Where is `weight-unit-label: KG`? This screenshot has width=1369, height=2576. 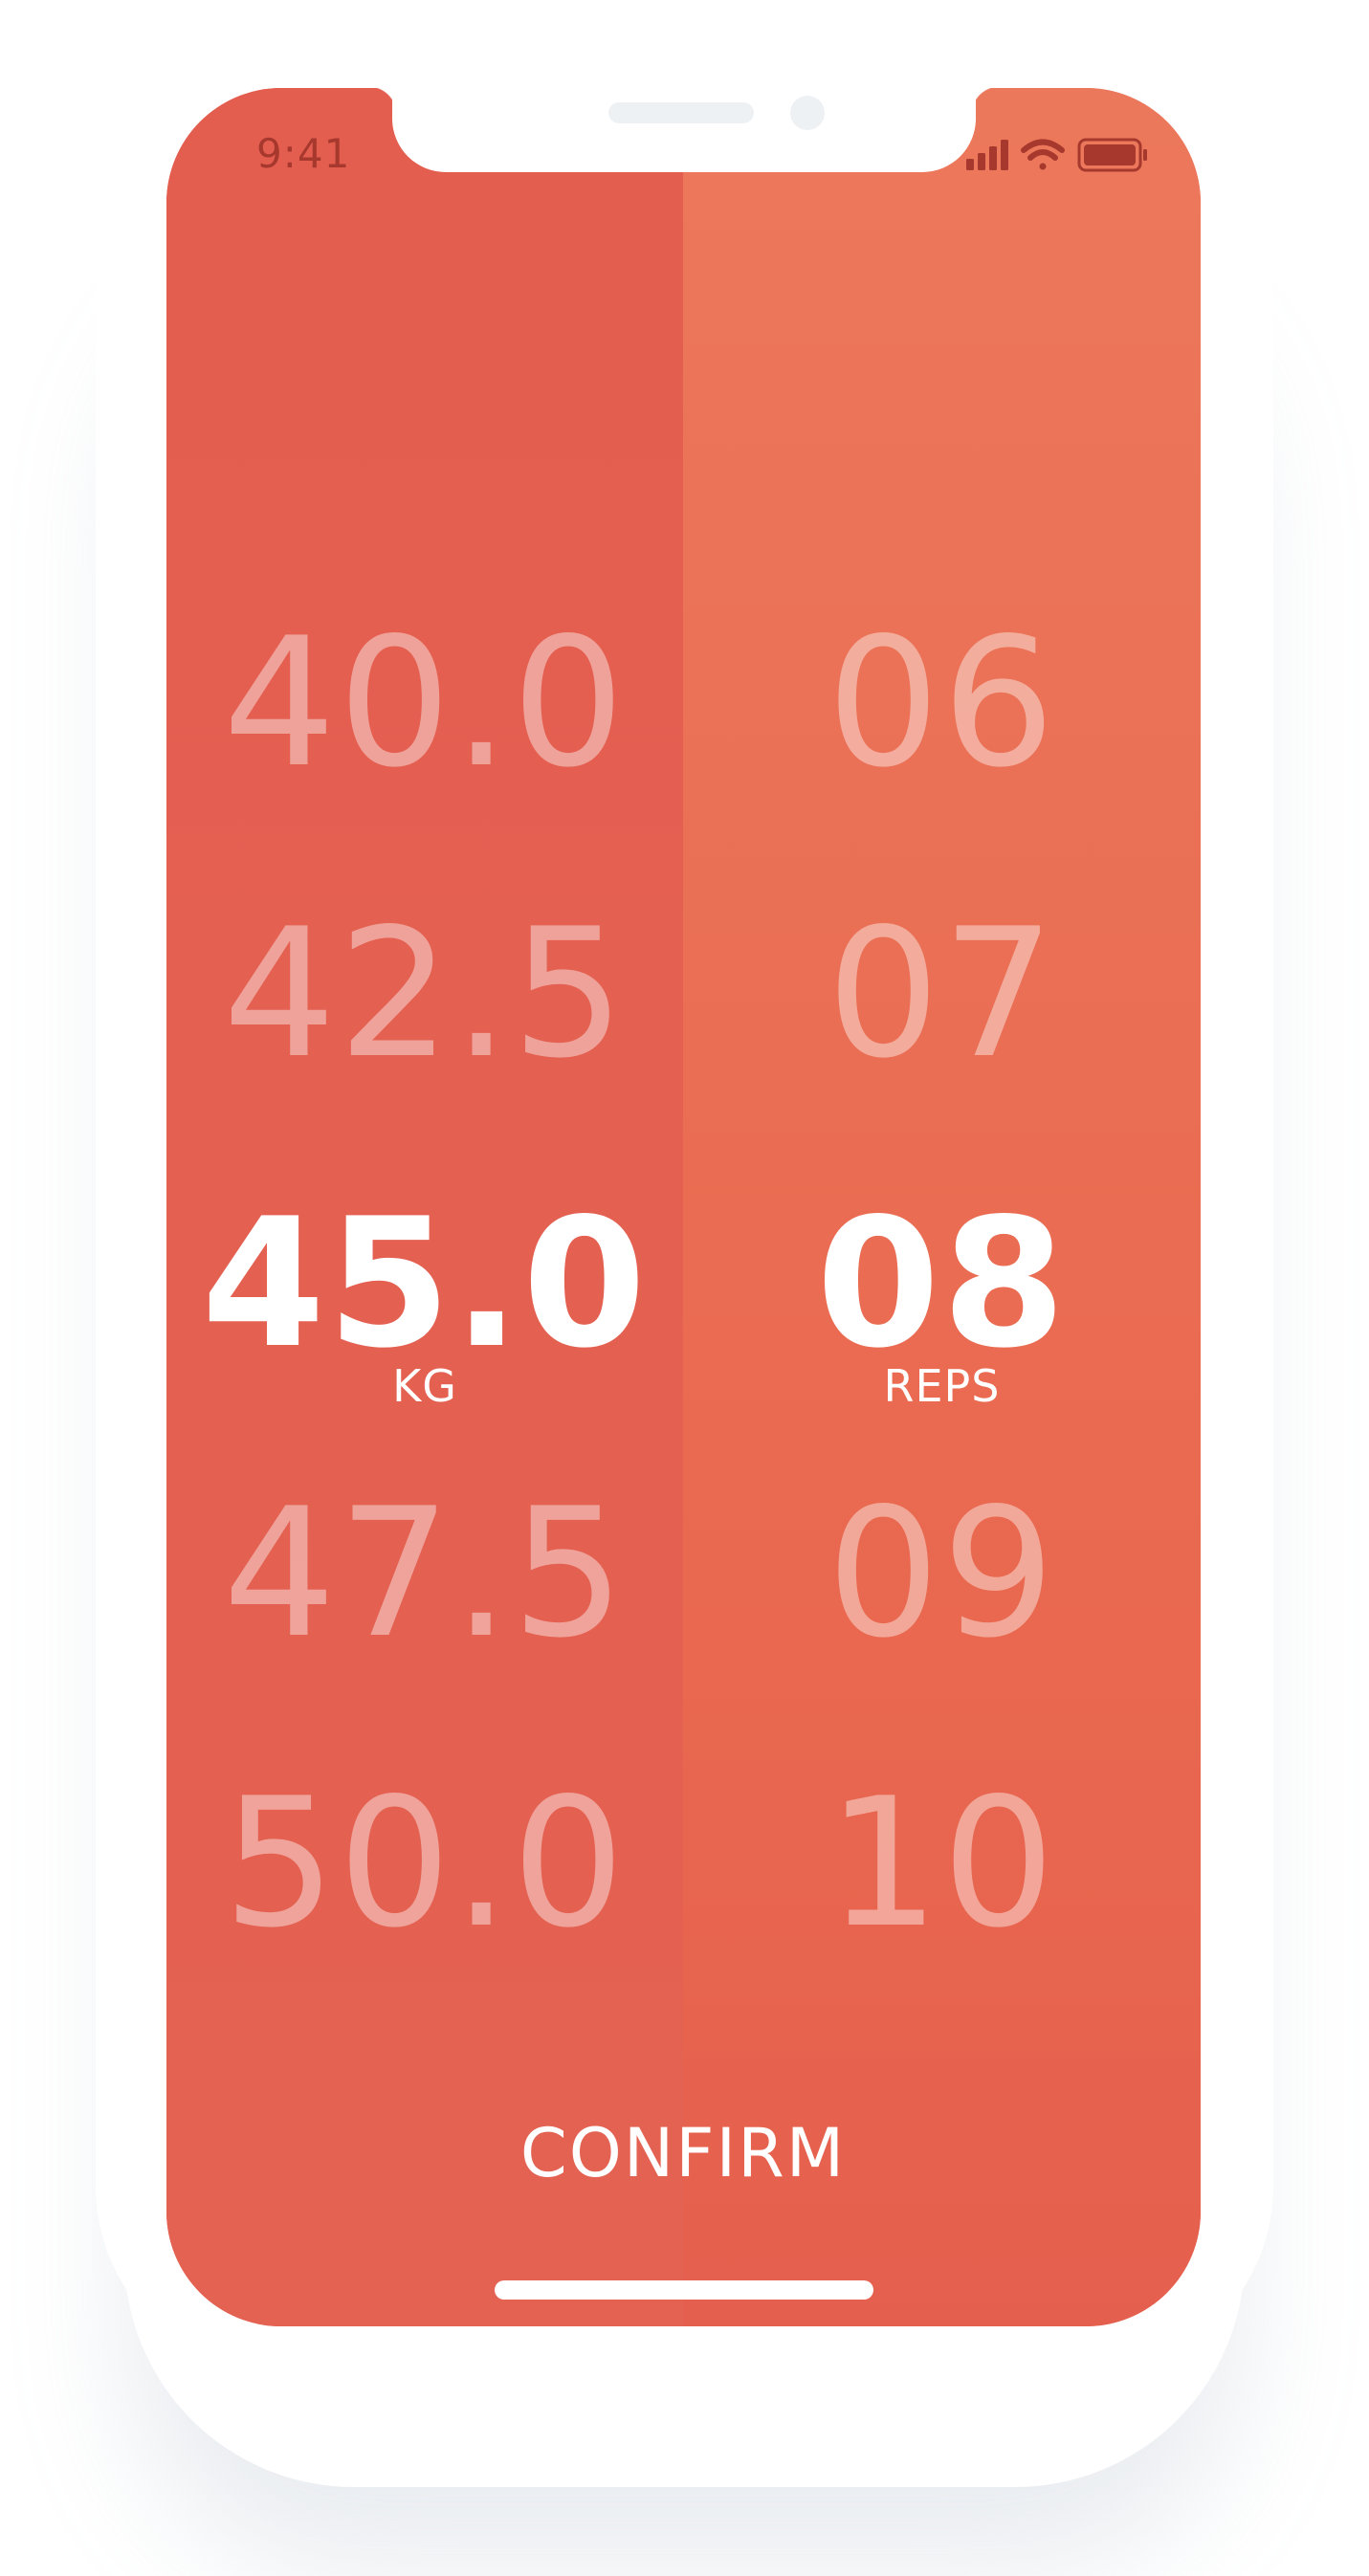
weight-unit-label: KG is located at coordinates (424, 1386).